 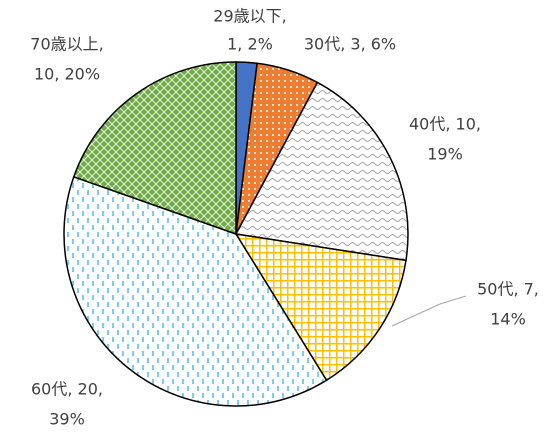 What do you see at coordinates (445, 154) in the screenshot?
I see `data-label: 19%` at bounding box center [445, 154].